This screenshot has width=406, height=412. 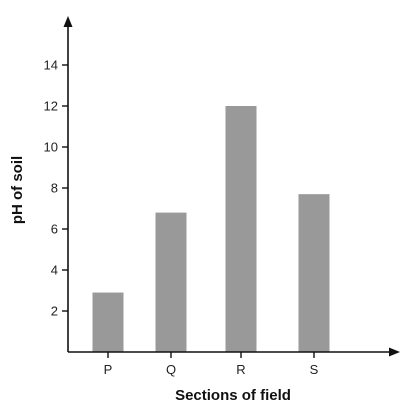 What do you see at coordinates (211, 364) in the screenshot?
I see `x-axis-ticks: P Q R S` at bounding box center [211, 364].